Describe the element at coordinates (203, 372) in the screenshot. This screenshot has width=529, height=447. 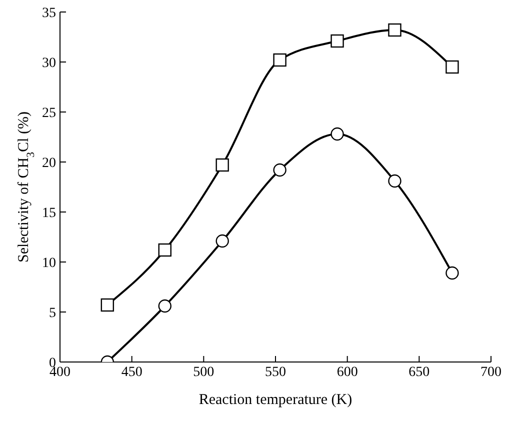
I see `x-tick-label: 500` at that location.